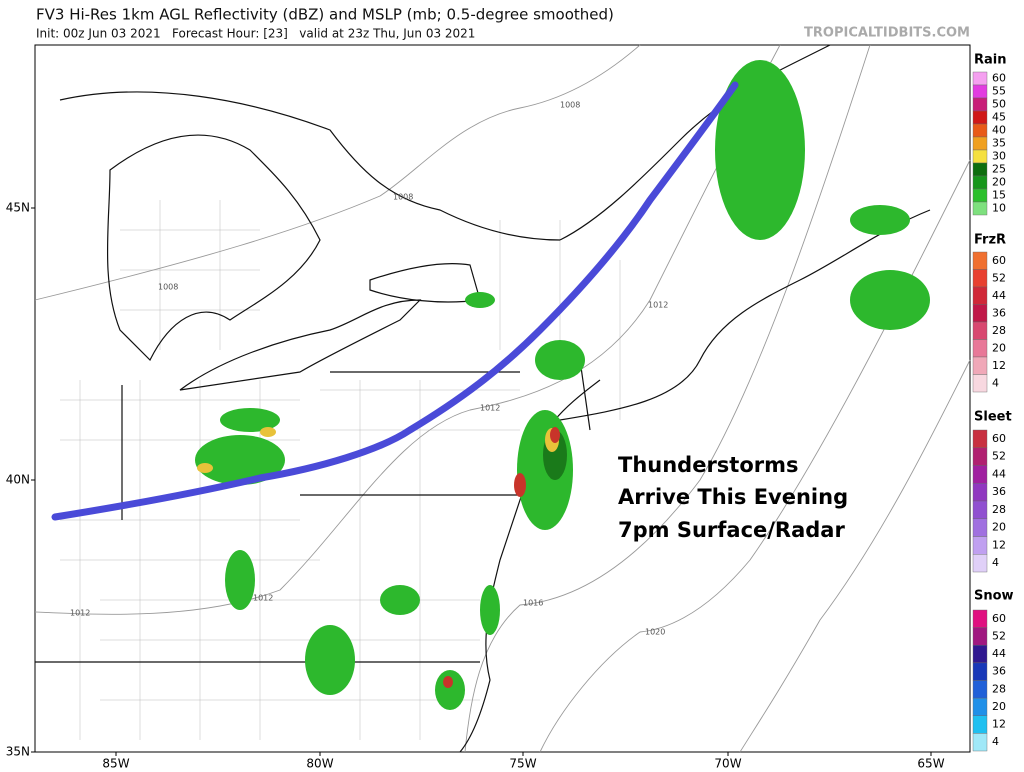  I want to click on legend-label: 10, so click(999, 208).